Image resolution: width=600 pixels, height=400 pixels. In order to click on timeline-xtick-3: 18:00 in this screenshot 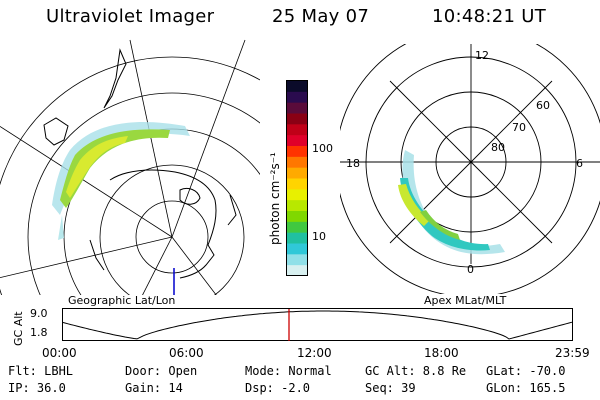, I will do `click(441, 353)`.